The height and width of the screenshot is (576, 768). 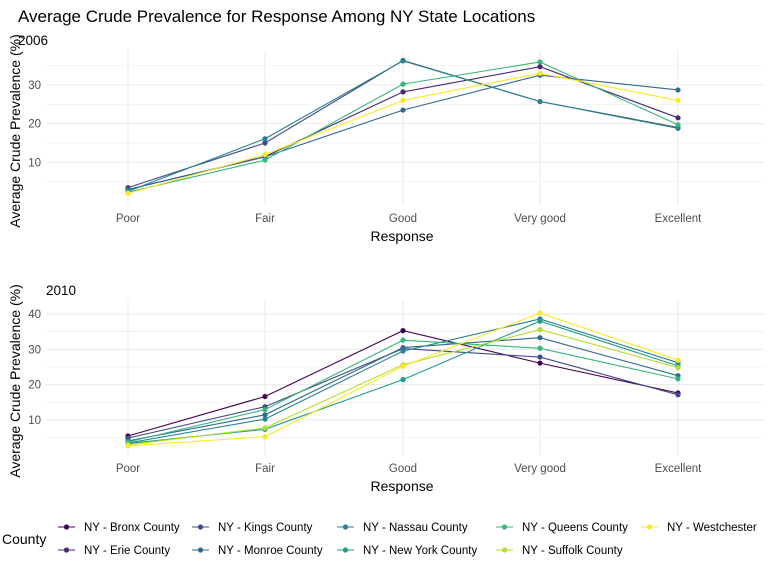 I want to click on panel-2010-y-ticks: 10 20 30 40, so click(x=34, y=368).